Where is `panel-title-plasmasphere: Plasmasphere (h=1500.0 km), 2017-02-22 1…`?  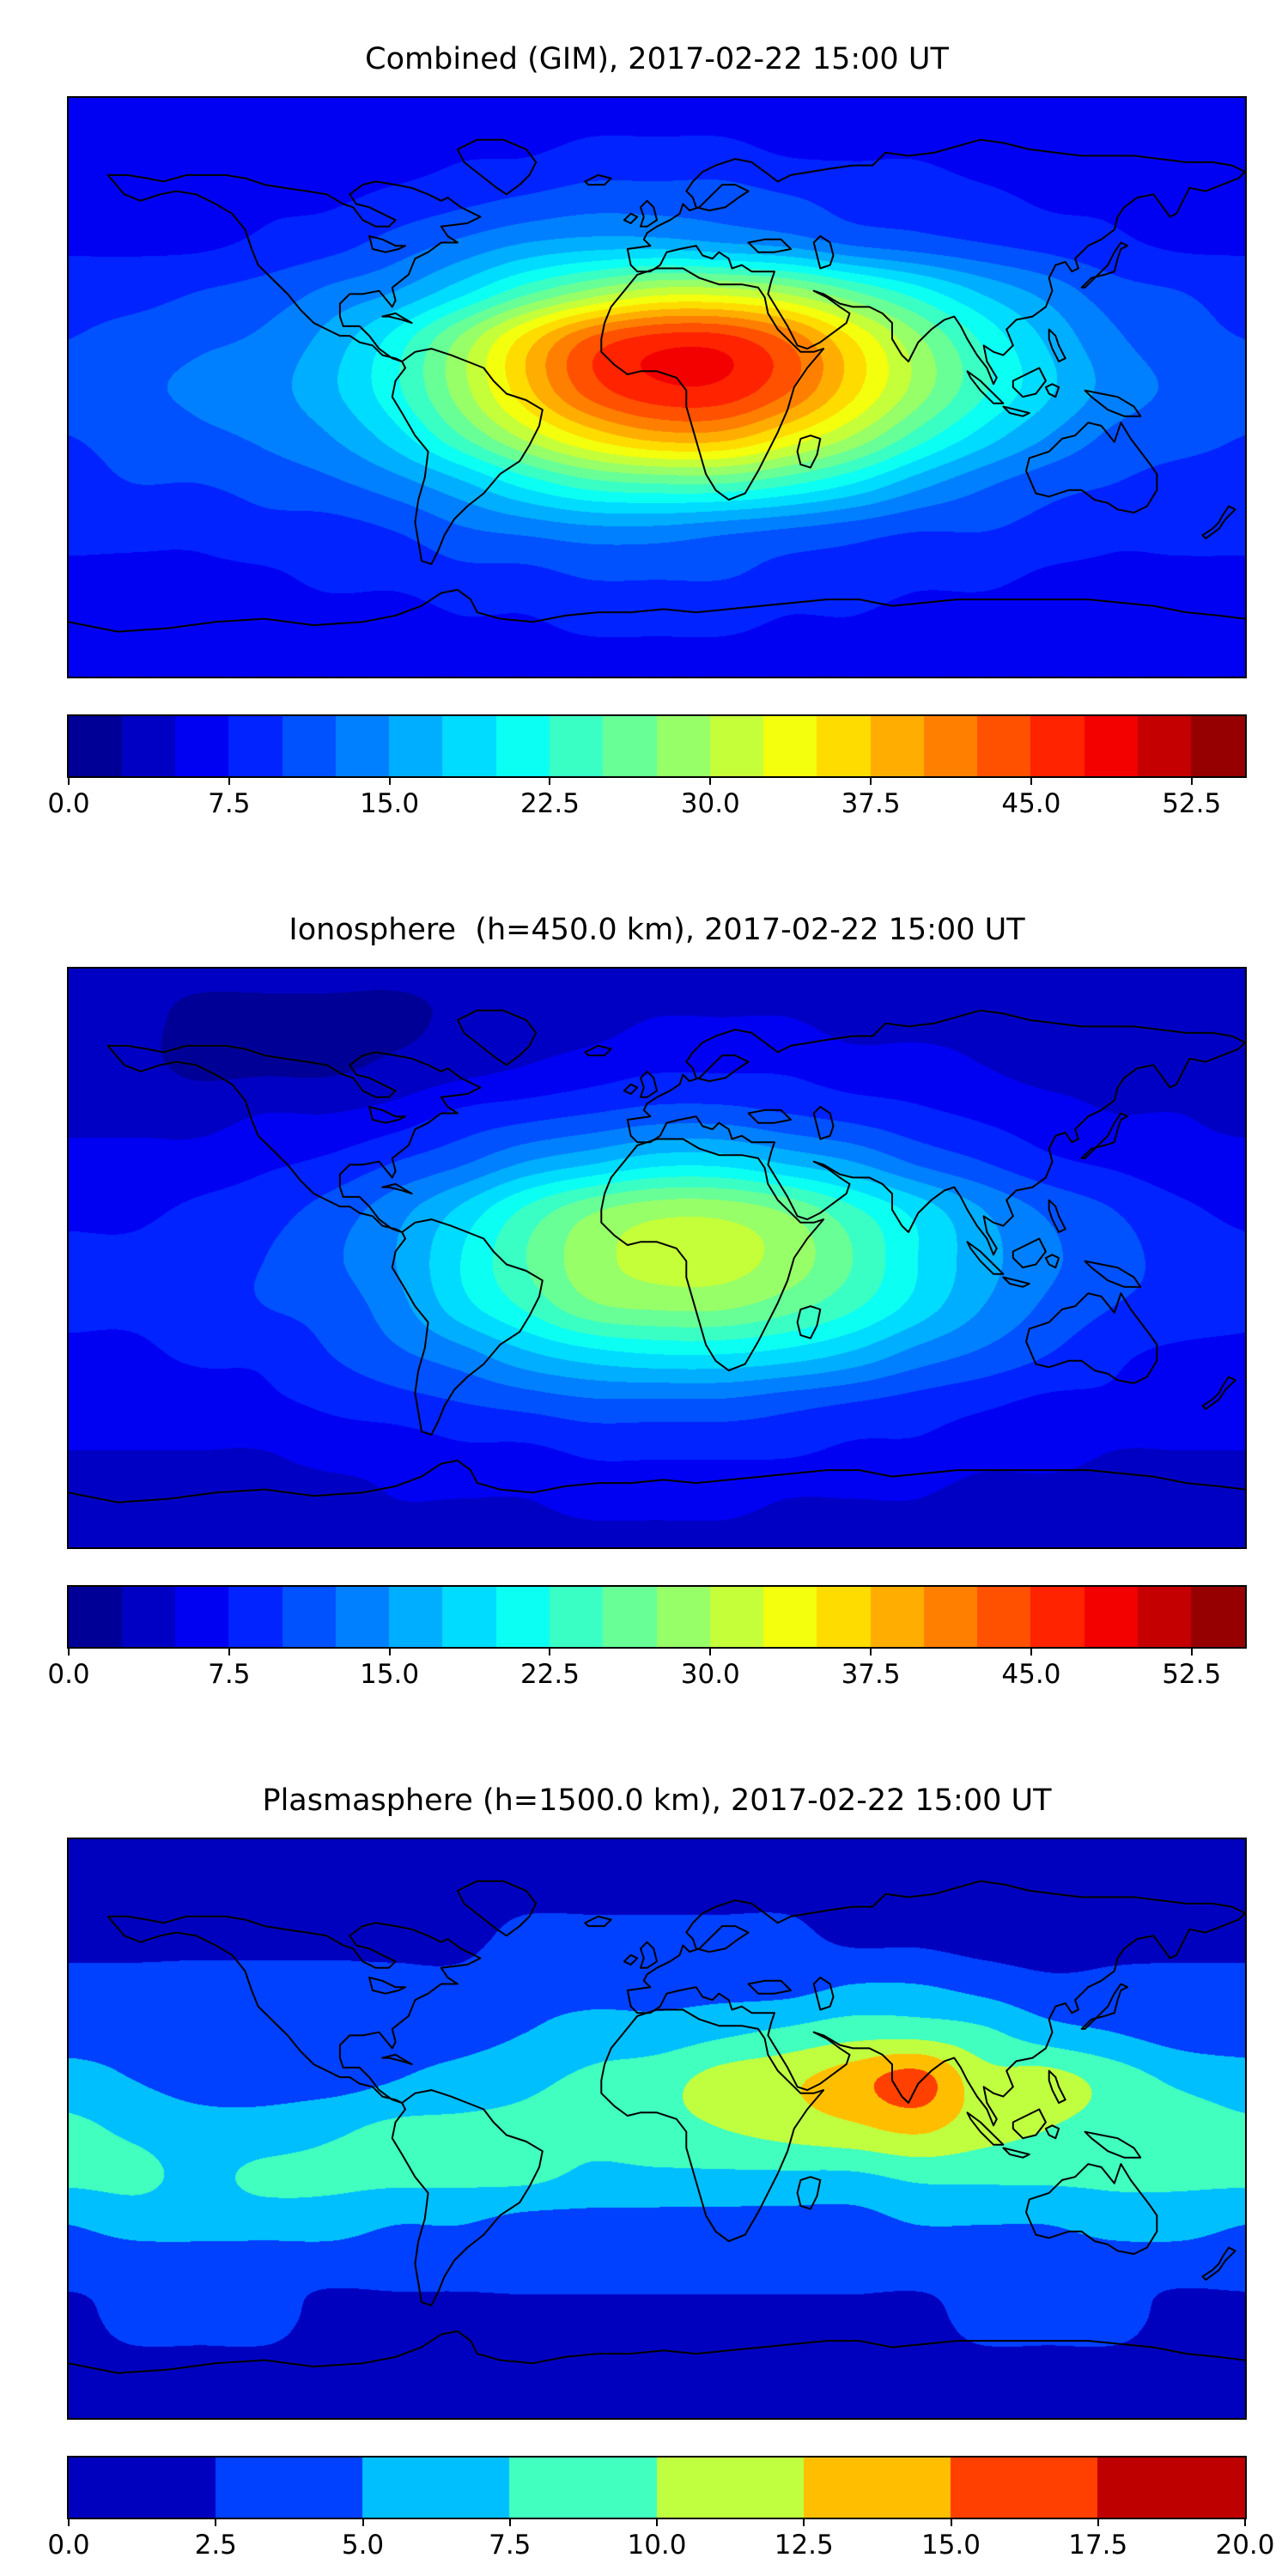 panel-title-plasmasphere: Plasmasphere (h=1500.0 km), 2017-02-22 1… is located at coordinates (657, 1800).